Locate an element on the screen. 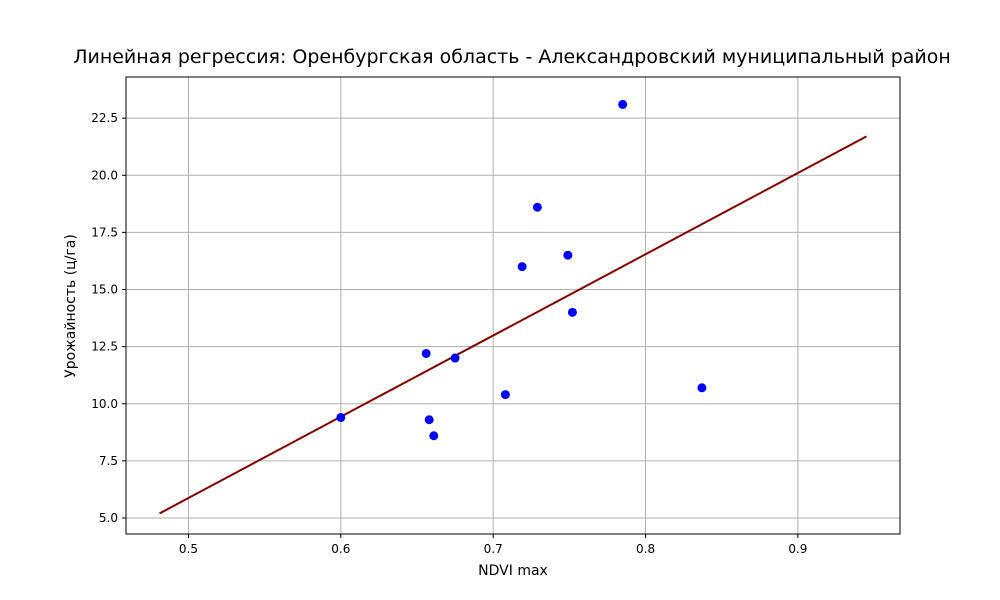  x-tick-label: 0.8 is located at coordinates (645, 549).